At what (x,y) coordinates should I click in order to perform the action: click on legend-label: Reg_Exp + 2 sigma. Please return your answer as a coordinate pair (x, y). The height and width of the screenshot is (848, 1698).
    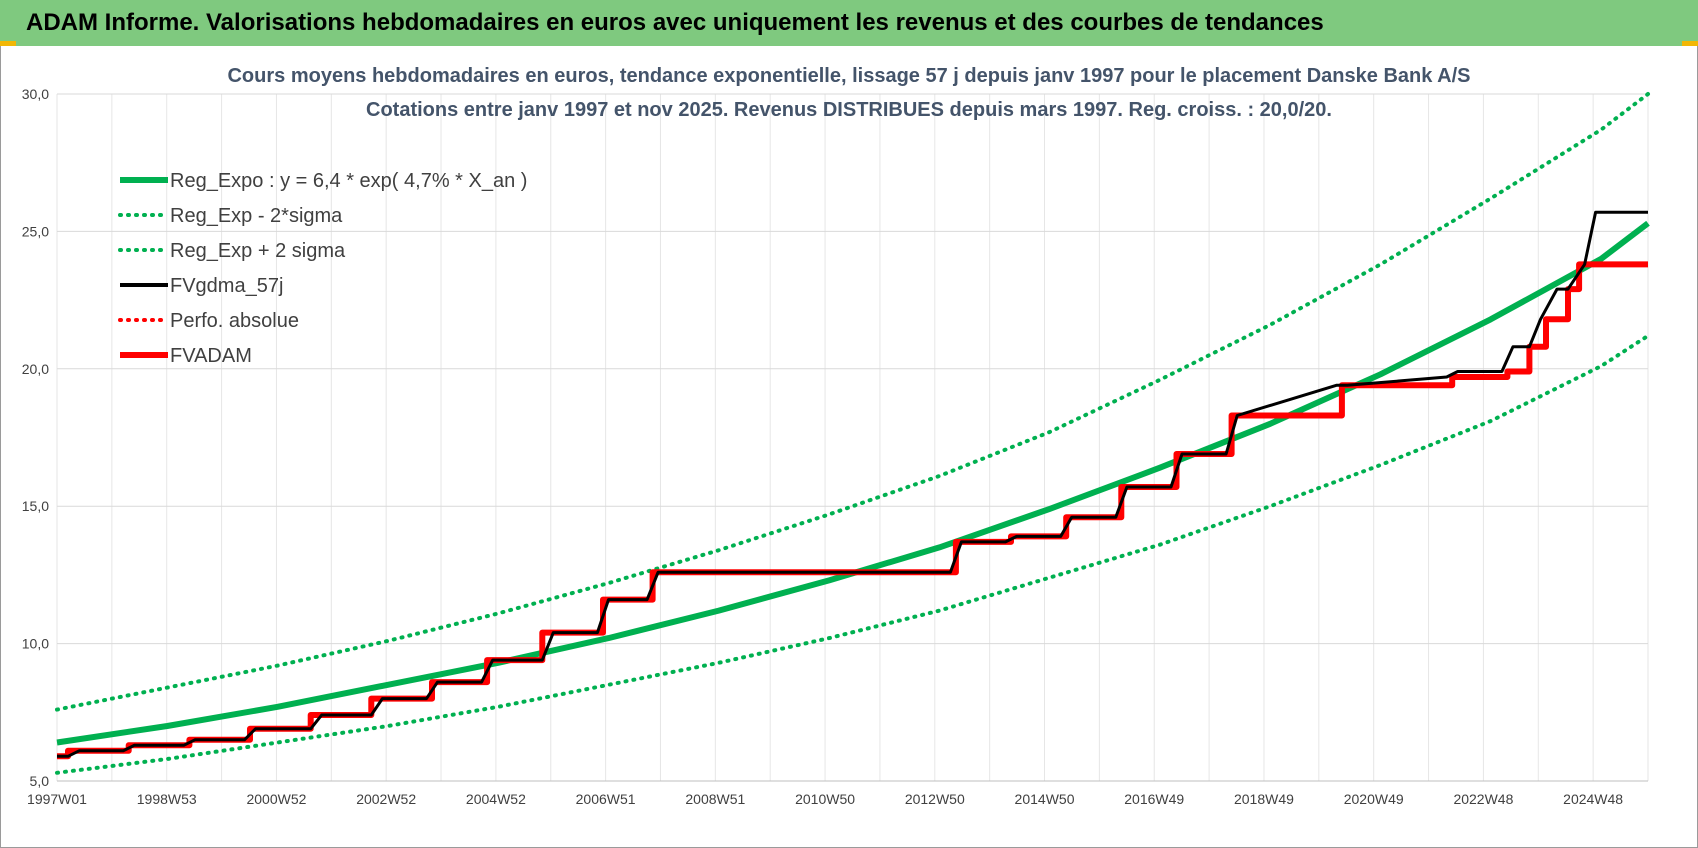
    Looking at the image, I should click on (258, 251).